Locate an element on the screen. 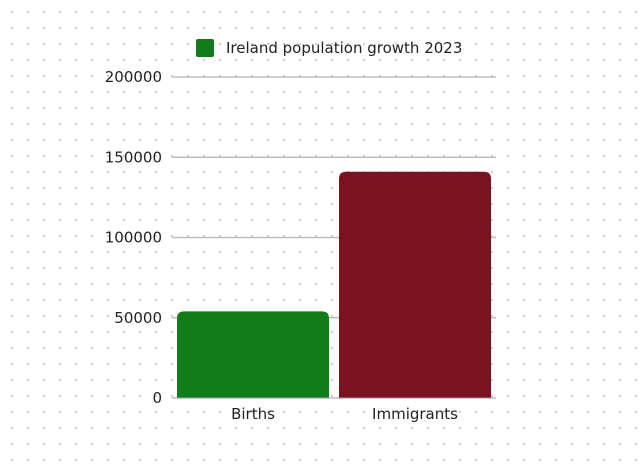 The width and height of the screenshot is (642, 469). y-tick-label: 50000 is located at coordinates (138, 318).